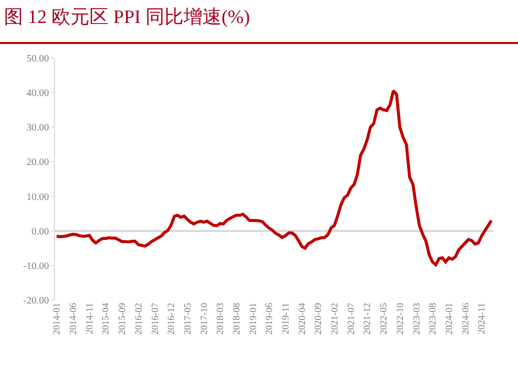 The width and height of the screenshot is (518, 387). What do you see at coordinates (139, 318) in the screenshot?
I see `x-tick-label: 2016-02` at bounding box center [139, 318].